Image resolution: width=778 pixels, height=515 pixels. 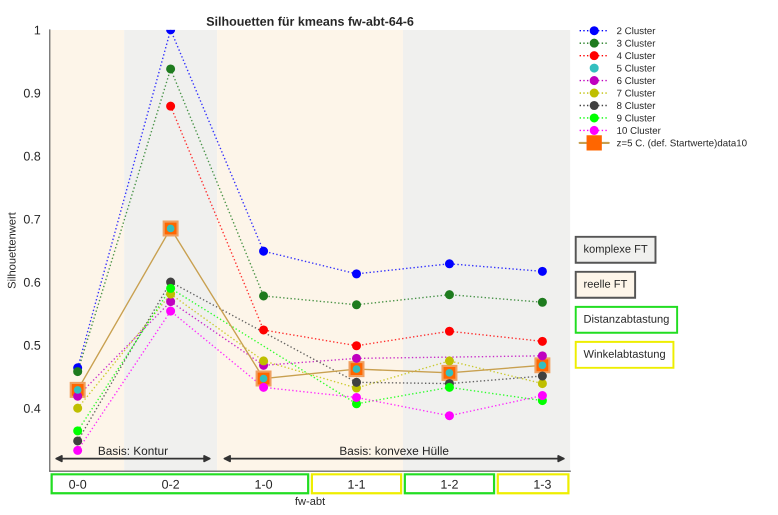 I want to click on x-tick-label: 1-0, so click(x=263, y=484).